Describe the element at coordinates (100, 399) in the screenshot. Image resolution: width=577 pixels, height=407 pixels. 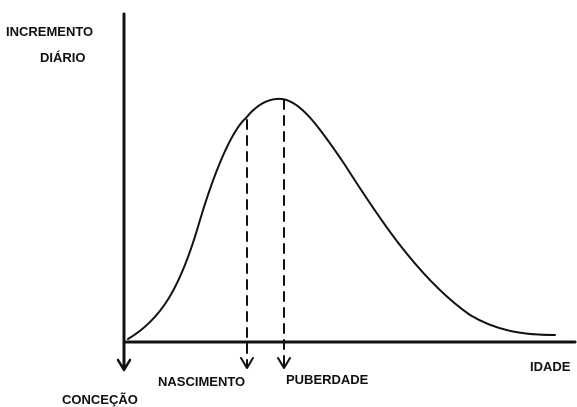
I see `marker-label: CONCEÇÃO` at that location.